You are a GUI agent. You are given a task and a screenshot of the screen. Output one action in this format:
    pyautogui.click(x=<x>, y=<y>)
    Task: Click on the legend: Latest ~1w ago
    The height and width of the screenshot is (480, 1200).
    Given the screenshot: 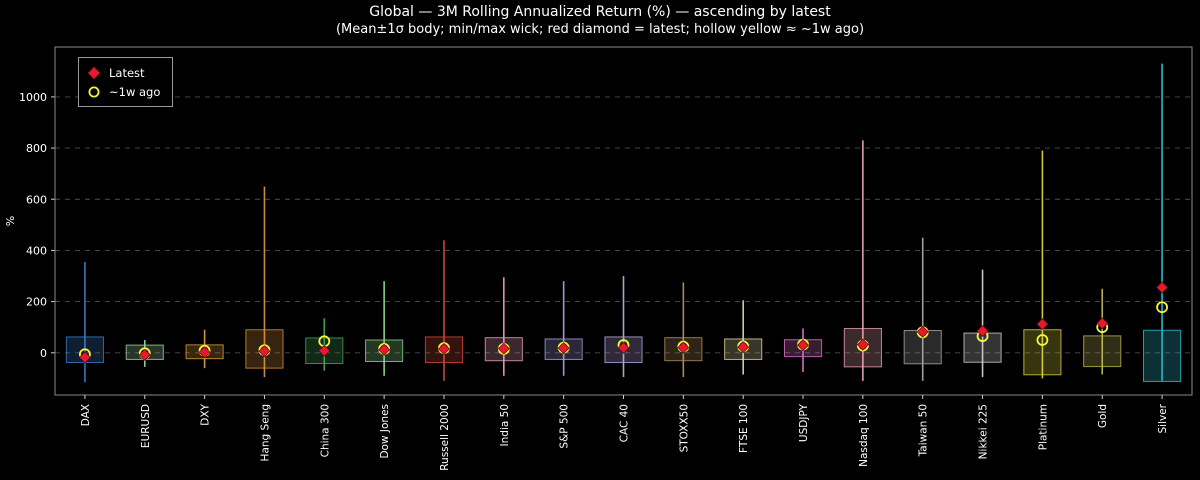 What is the action you would take?
    pyautogui.click(x=126, y=82)
    